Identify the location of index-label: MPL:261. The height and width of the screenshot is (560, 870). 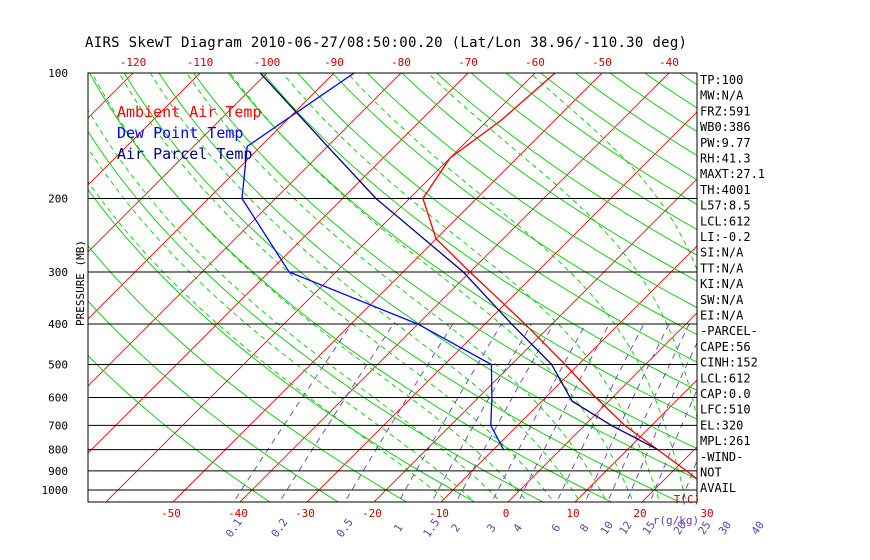
(725, 441).